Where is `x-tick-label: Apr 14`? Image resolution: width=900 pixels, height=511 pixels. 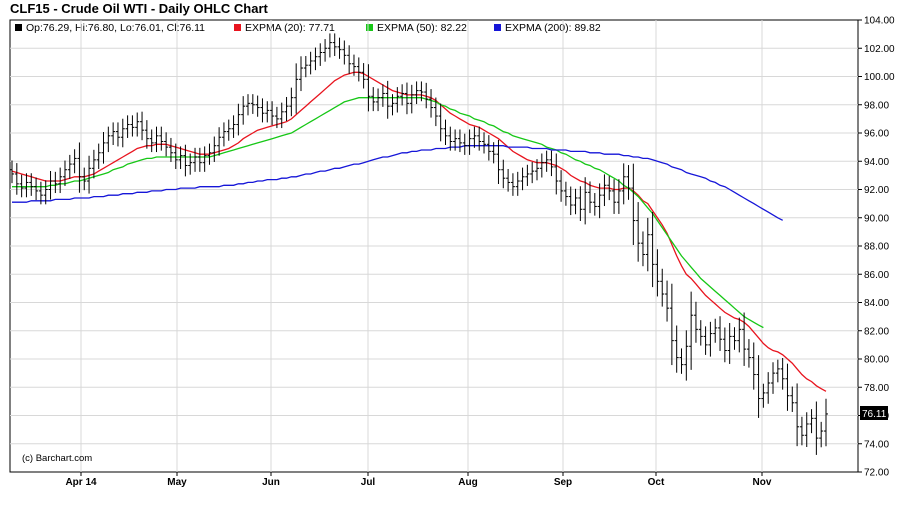 x-tick-label: Apr 14 is located at coordinates (81, 482).